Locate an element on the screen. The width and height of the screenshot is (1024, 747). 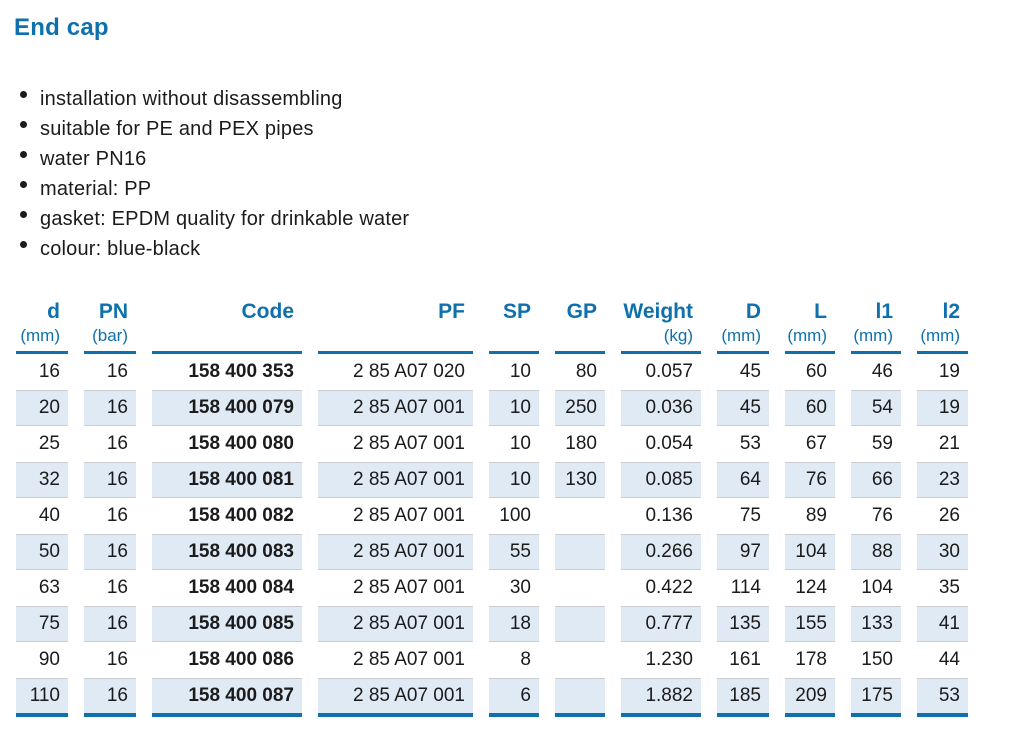
col-header-sp: SP is located at coordinates (516, 311).